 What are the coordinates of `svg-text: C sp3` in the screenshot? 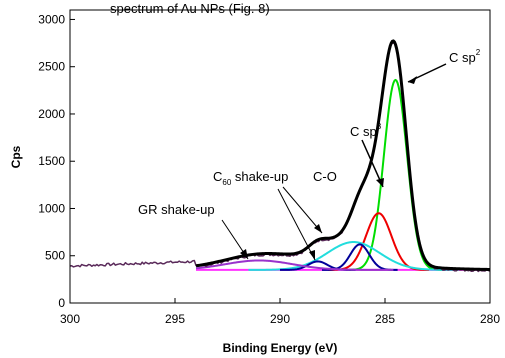 It's located at (366, 130).